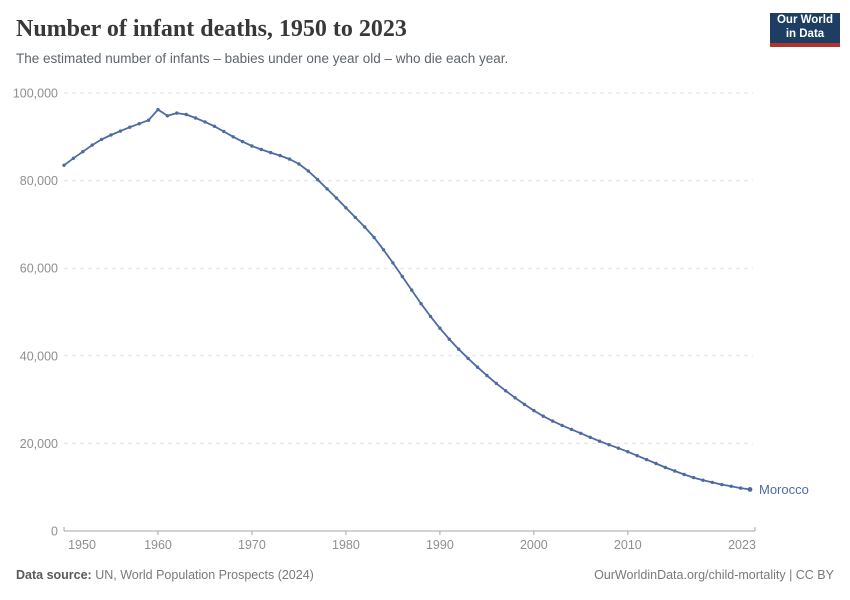 This screenshot has width=850, height=600. What do you see at coordinates (158, 545) in the screenshot?
I see `x-axis-tick-label: 1960` at bounding box center [158, 545].